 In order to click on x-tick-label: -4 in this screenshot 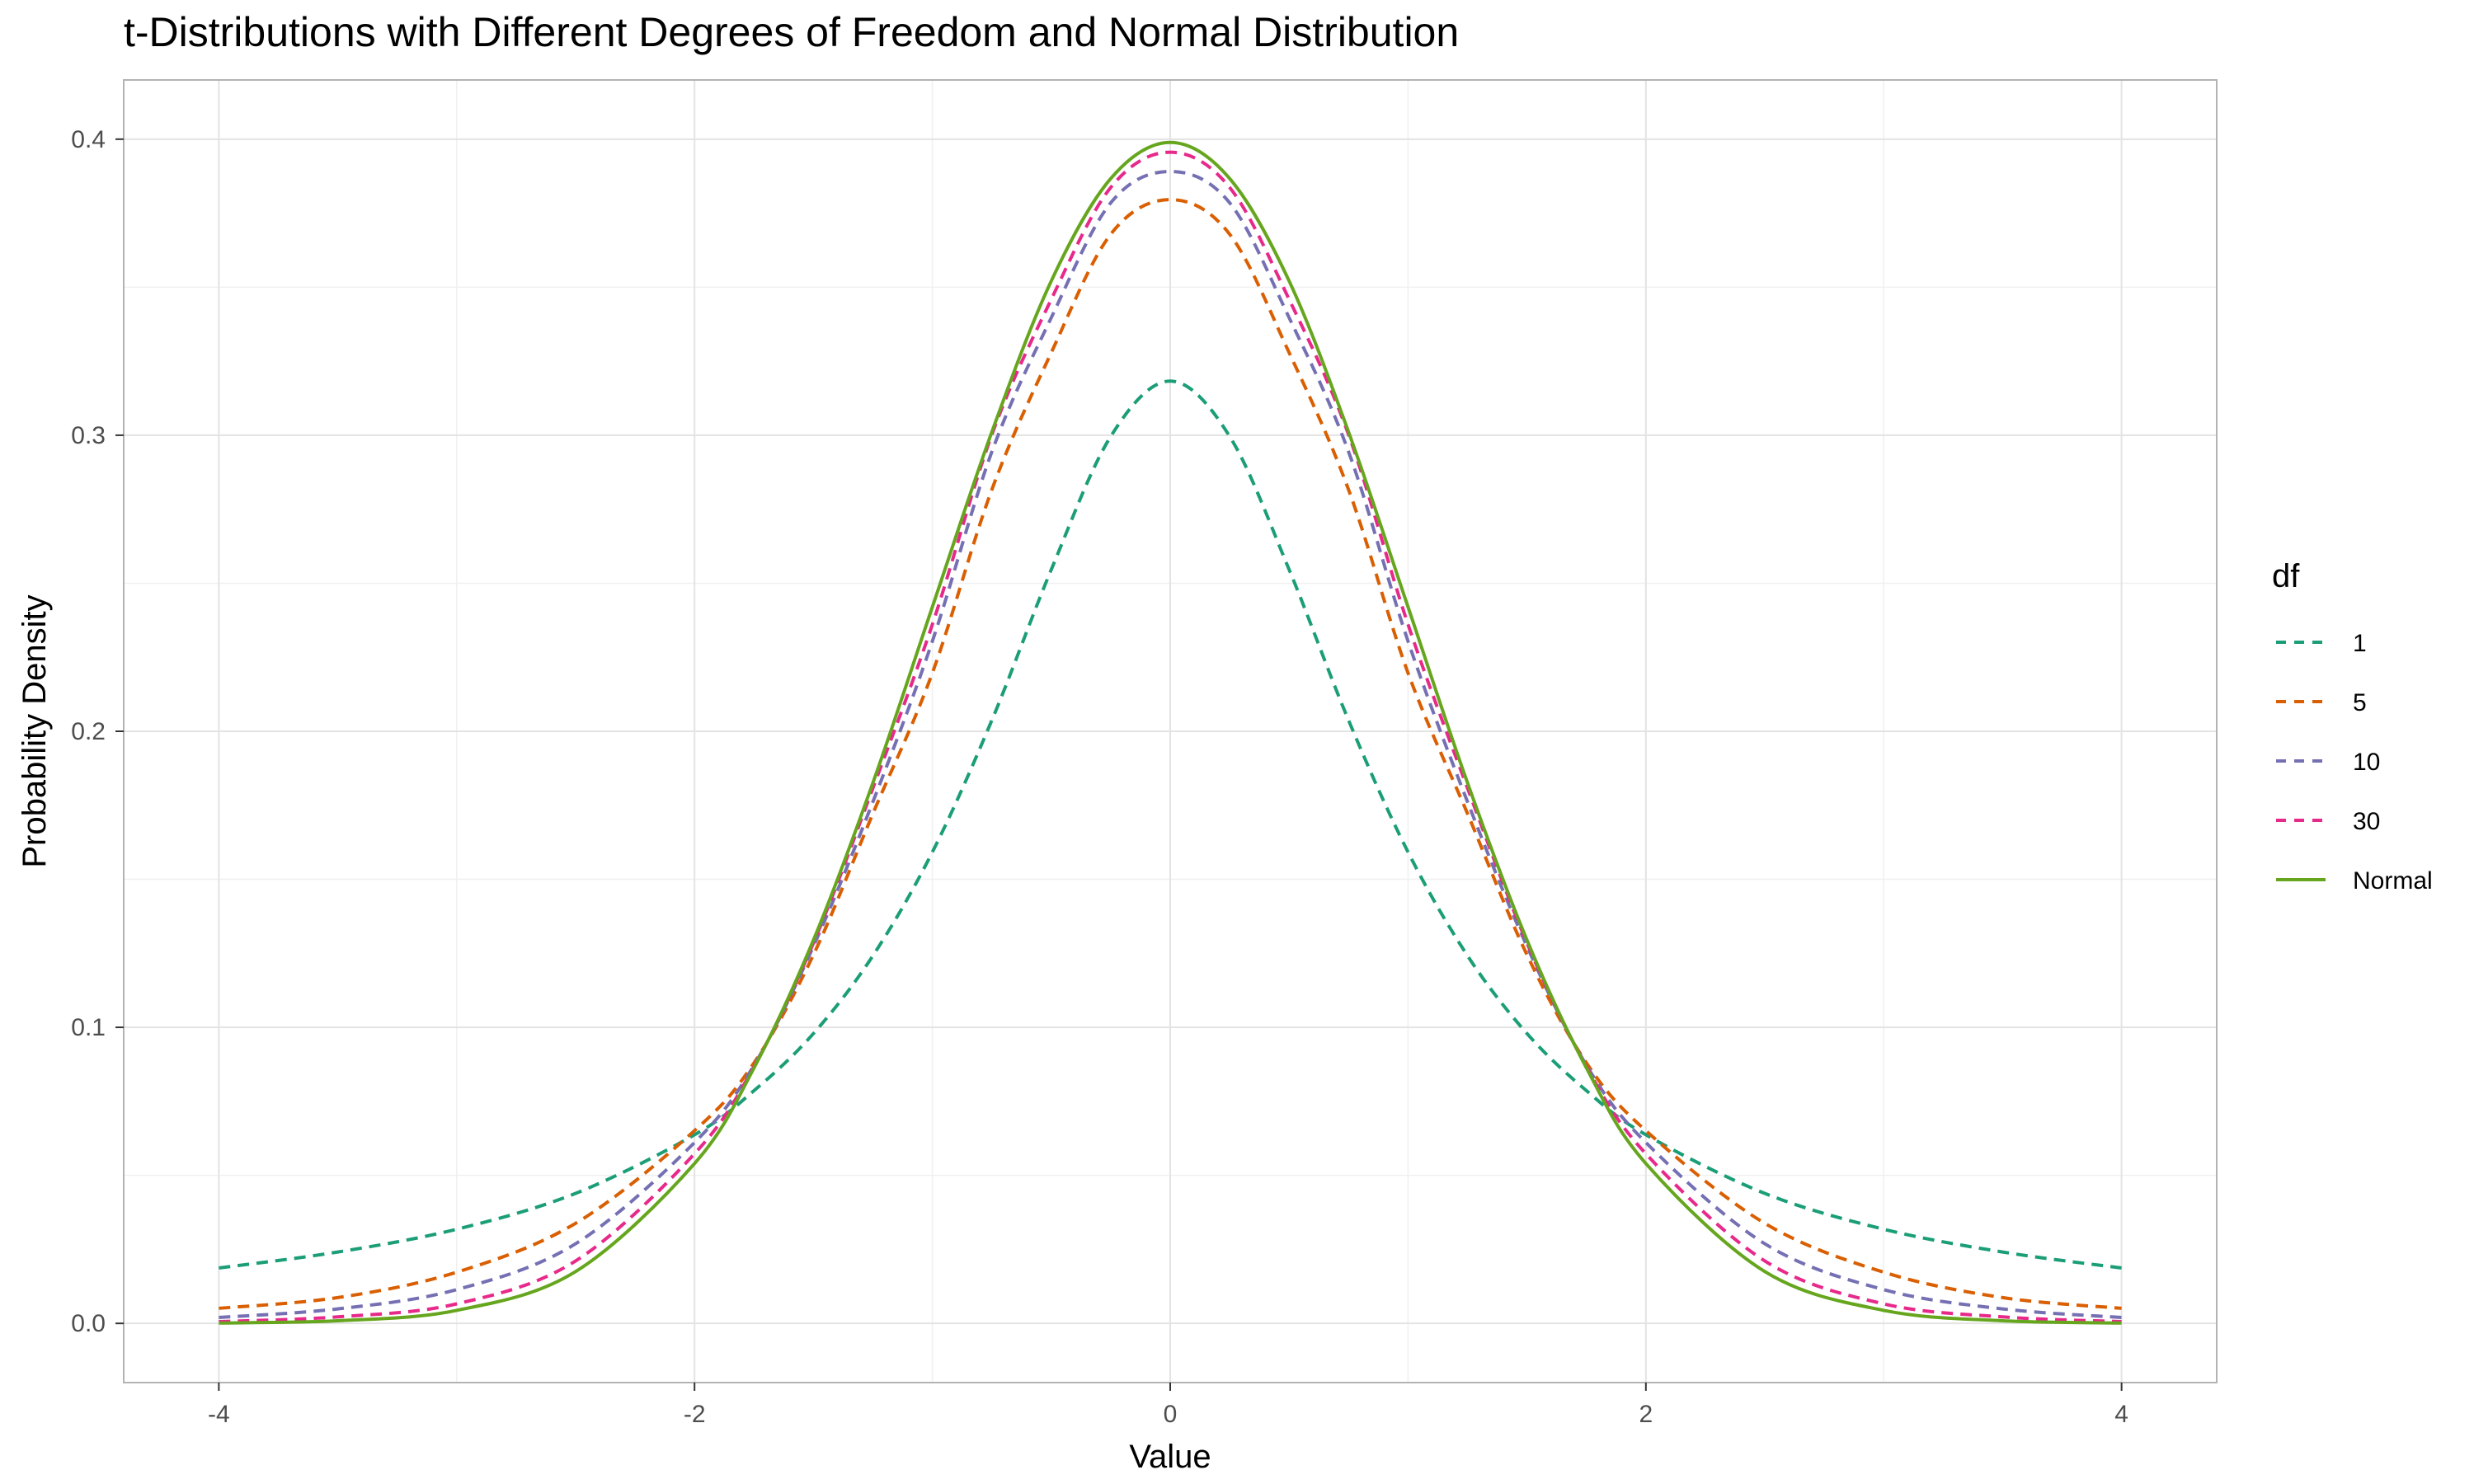, I will do `click(219, 1414)`.